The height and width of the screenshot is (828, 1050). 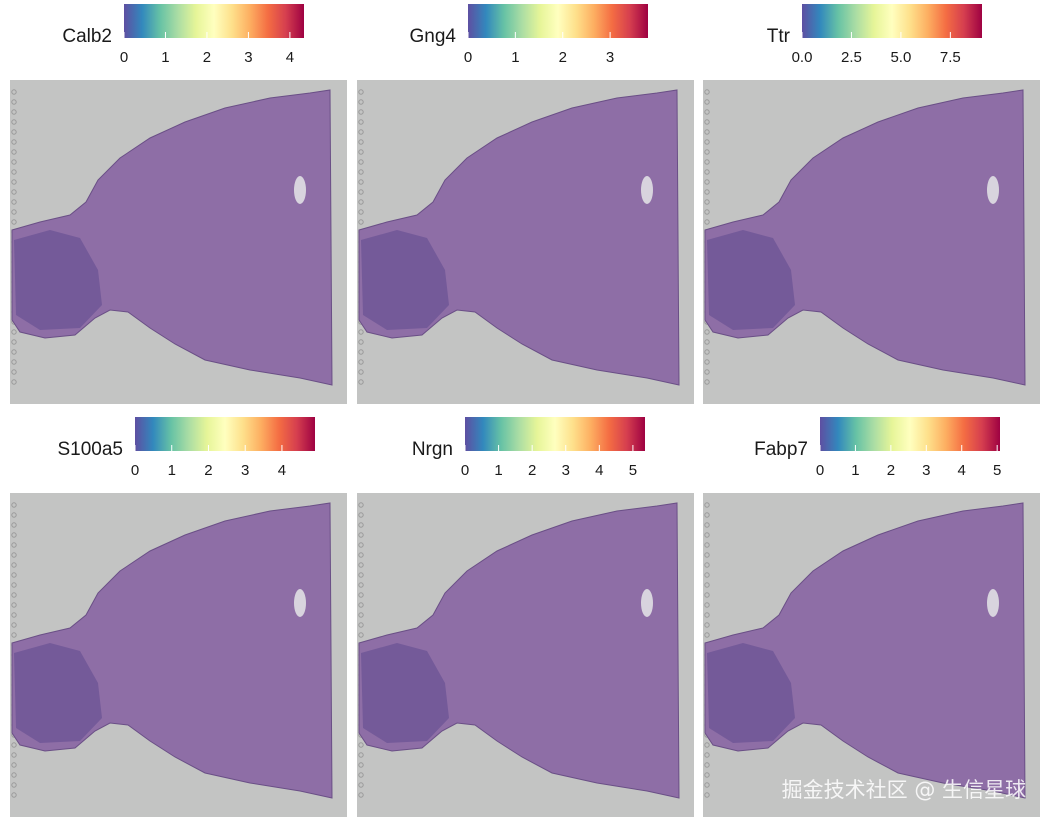 What do you see at coordinates (87, 36) in the screenshot?
I see `colorbar-title: Calb2` at bounding box center [87, 36].